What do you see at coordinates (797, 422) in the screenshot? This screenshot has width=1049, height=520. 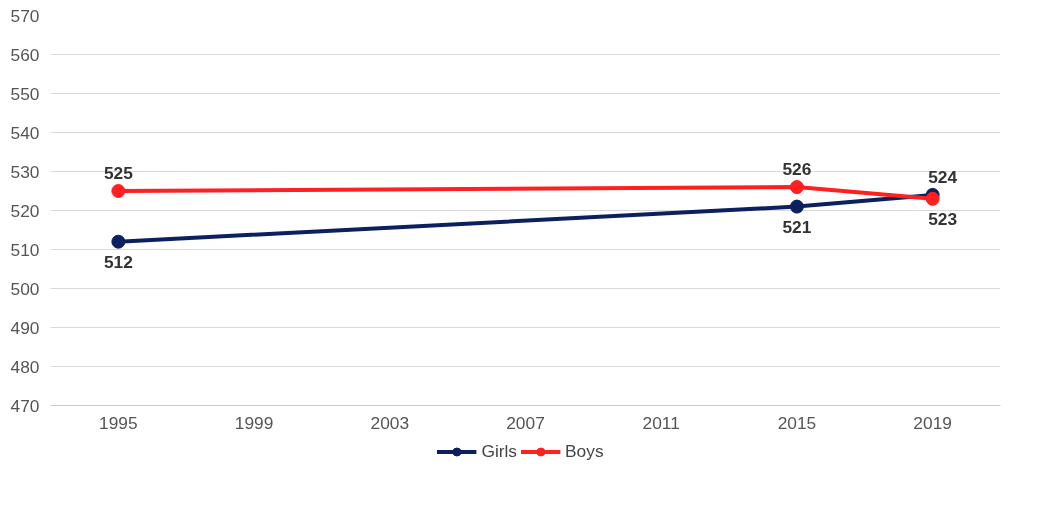 I see `x-tick-label: 2015` at bounding box center [797, 422].